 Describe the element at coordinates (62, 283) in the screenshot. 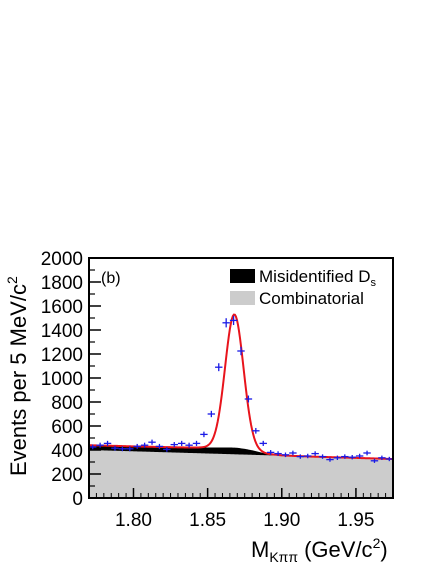

I see `y-tick-label: 1800` at that location.